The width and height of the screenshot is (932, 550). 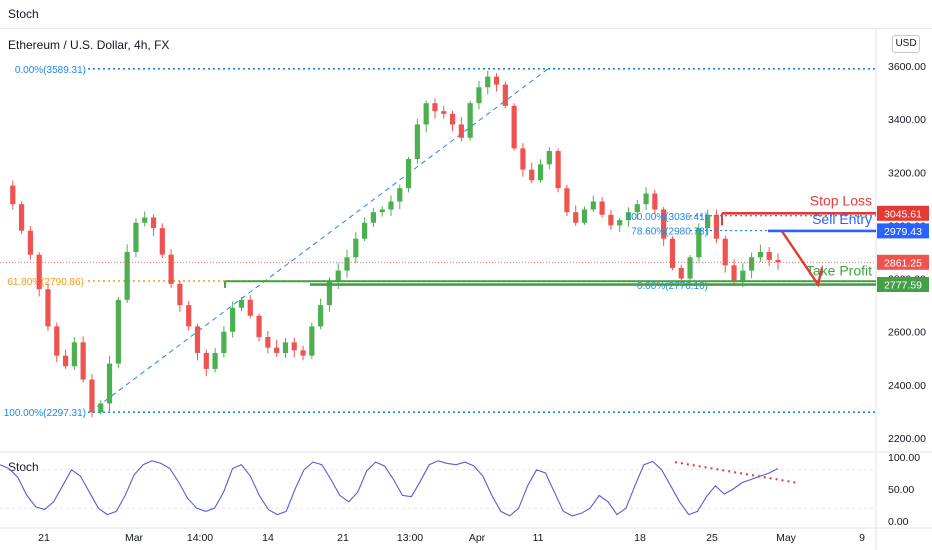 What do you see at coordinates (907, 120) in the screenshot?
I see `price-tick-label: 3400.00` at bounding box center [907, 120].